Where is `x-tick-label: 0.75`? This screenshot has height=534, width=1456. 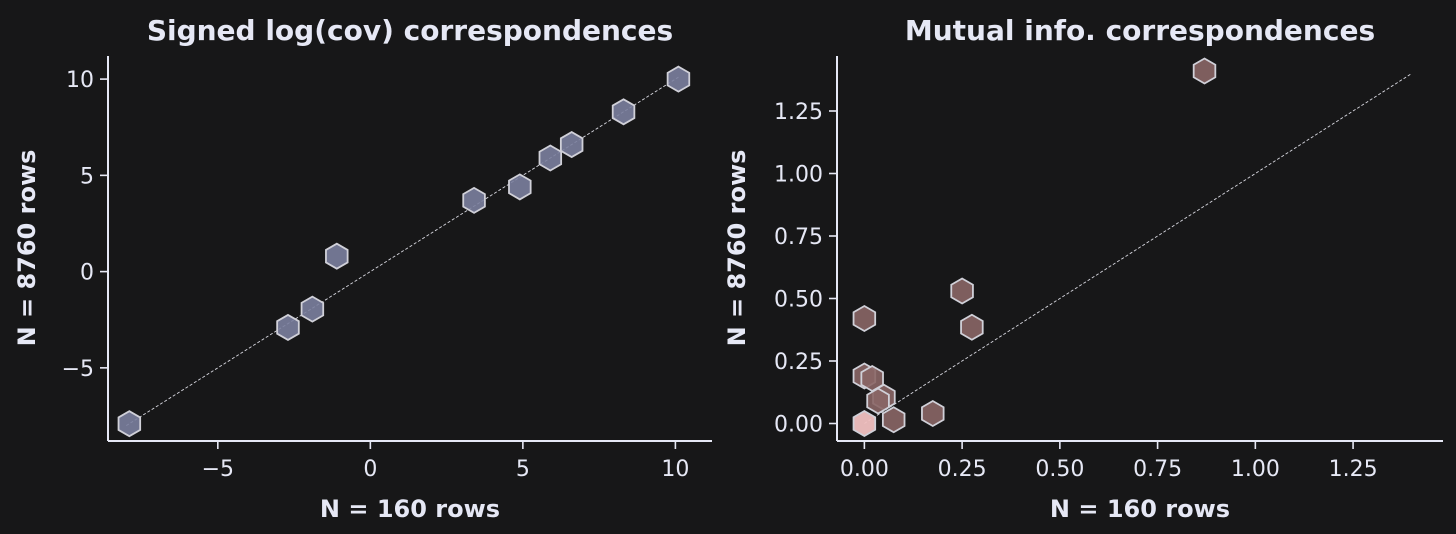
x-tick-label: 0.75 is located at coordinates (1157, 469).